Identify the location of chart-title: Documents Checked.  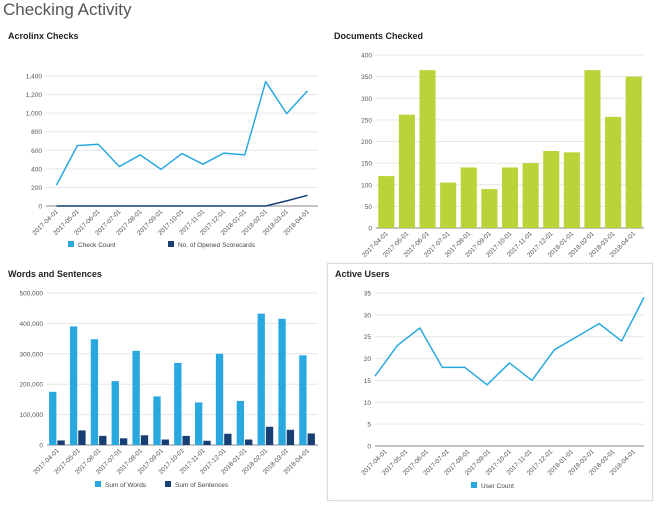
(379, 36).